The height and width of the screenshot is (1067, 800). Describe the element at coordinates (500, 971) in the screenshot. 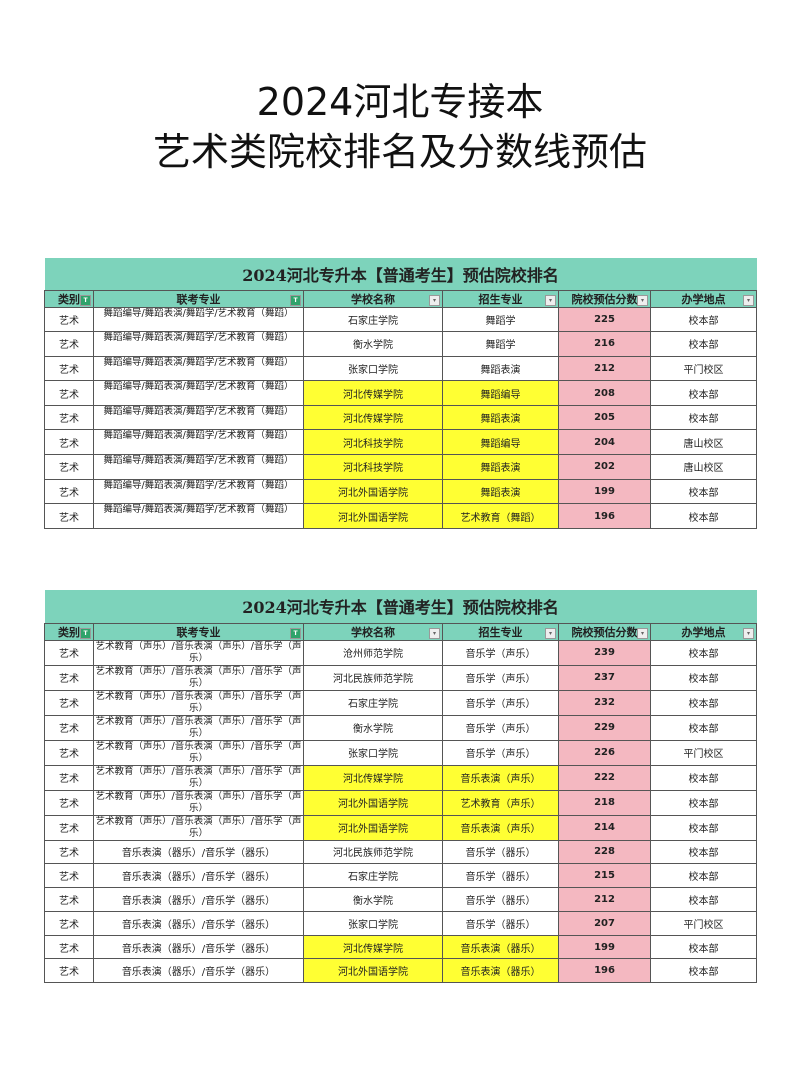

I see `cell-enroll-major: 音乐表演（器乐）` at that location.